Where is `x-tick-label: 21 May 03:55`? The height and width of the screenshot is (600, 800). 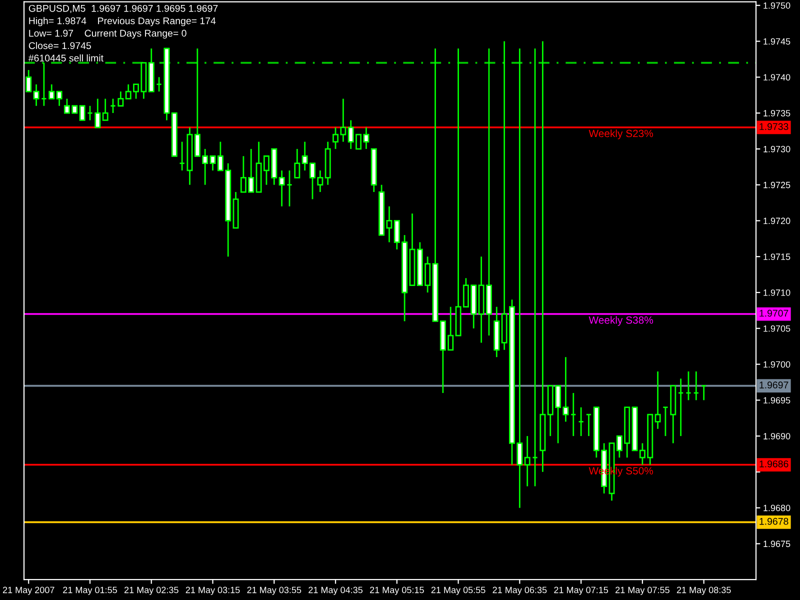 x-tick-label: 21 May 03:55 is located at coordinates (274, 590).